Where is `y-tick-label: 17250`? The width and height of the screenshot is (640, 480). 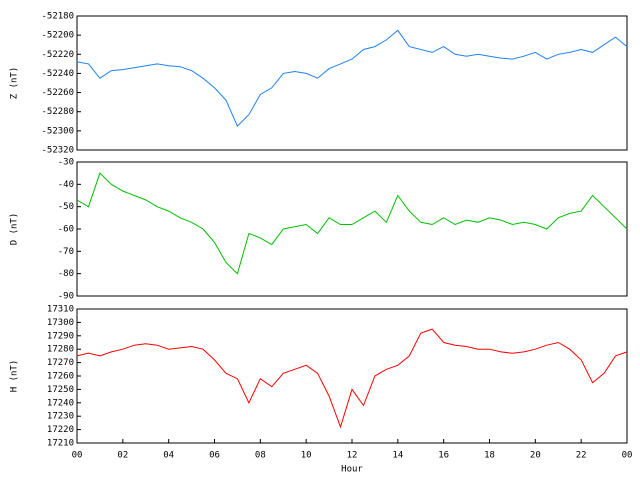 y-tick-label: 17250 is located at coordinates (60, 390).